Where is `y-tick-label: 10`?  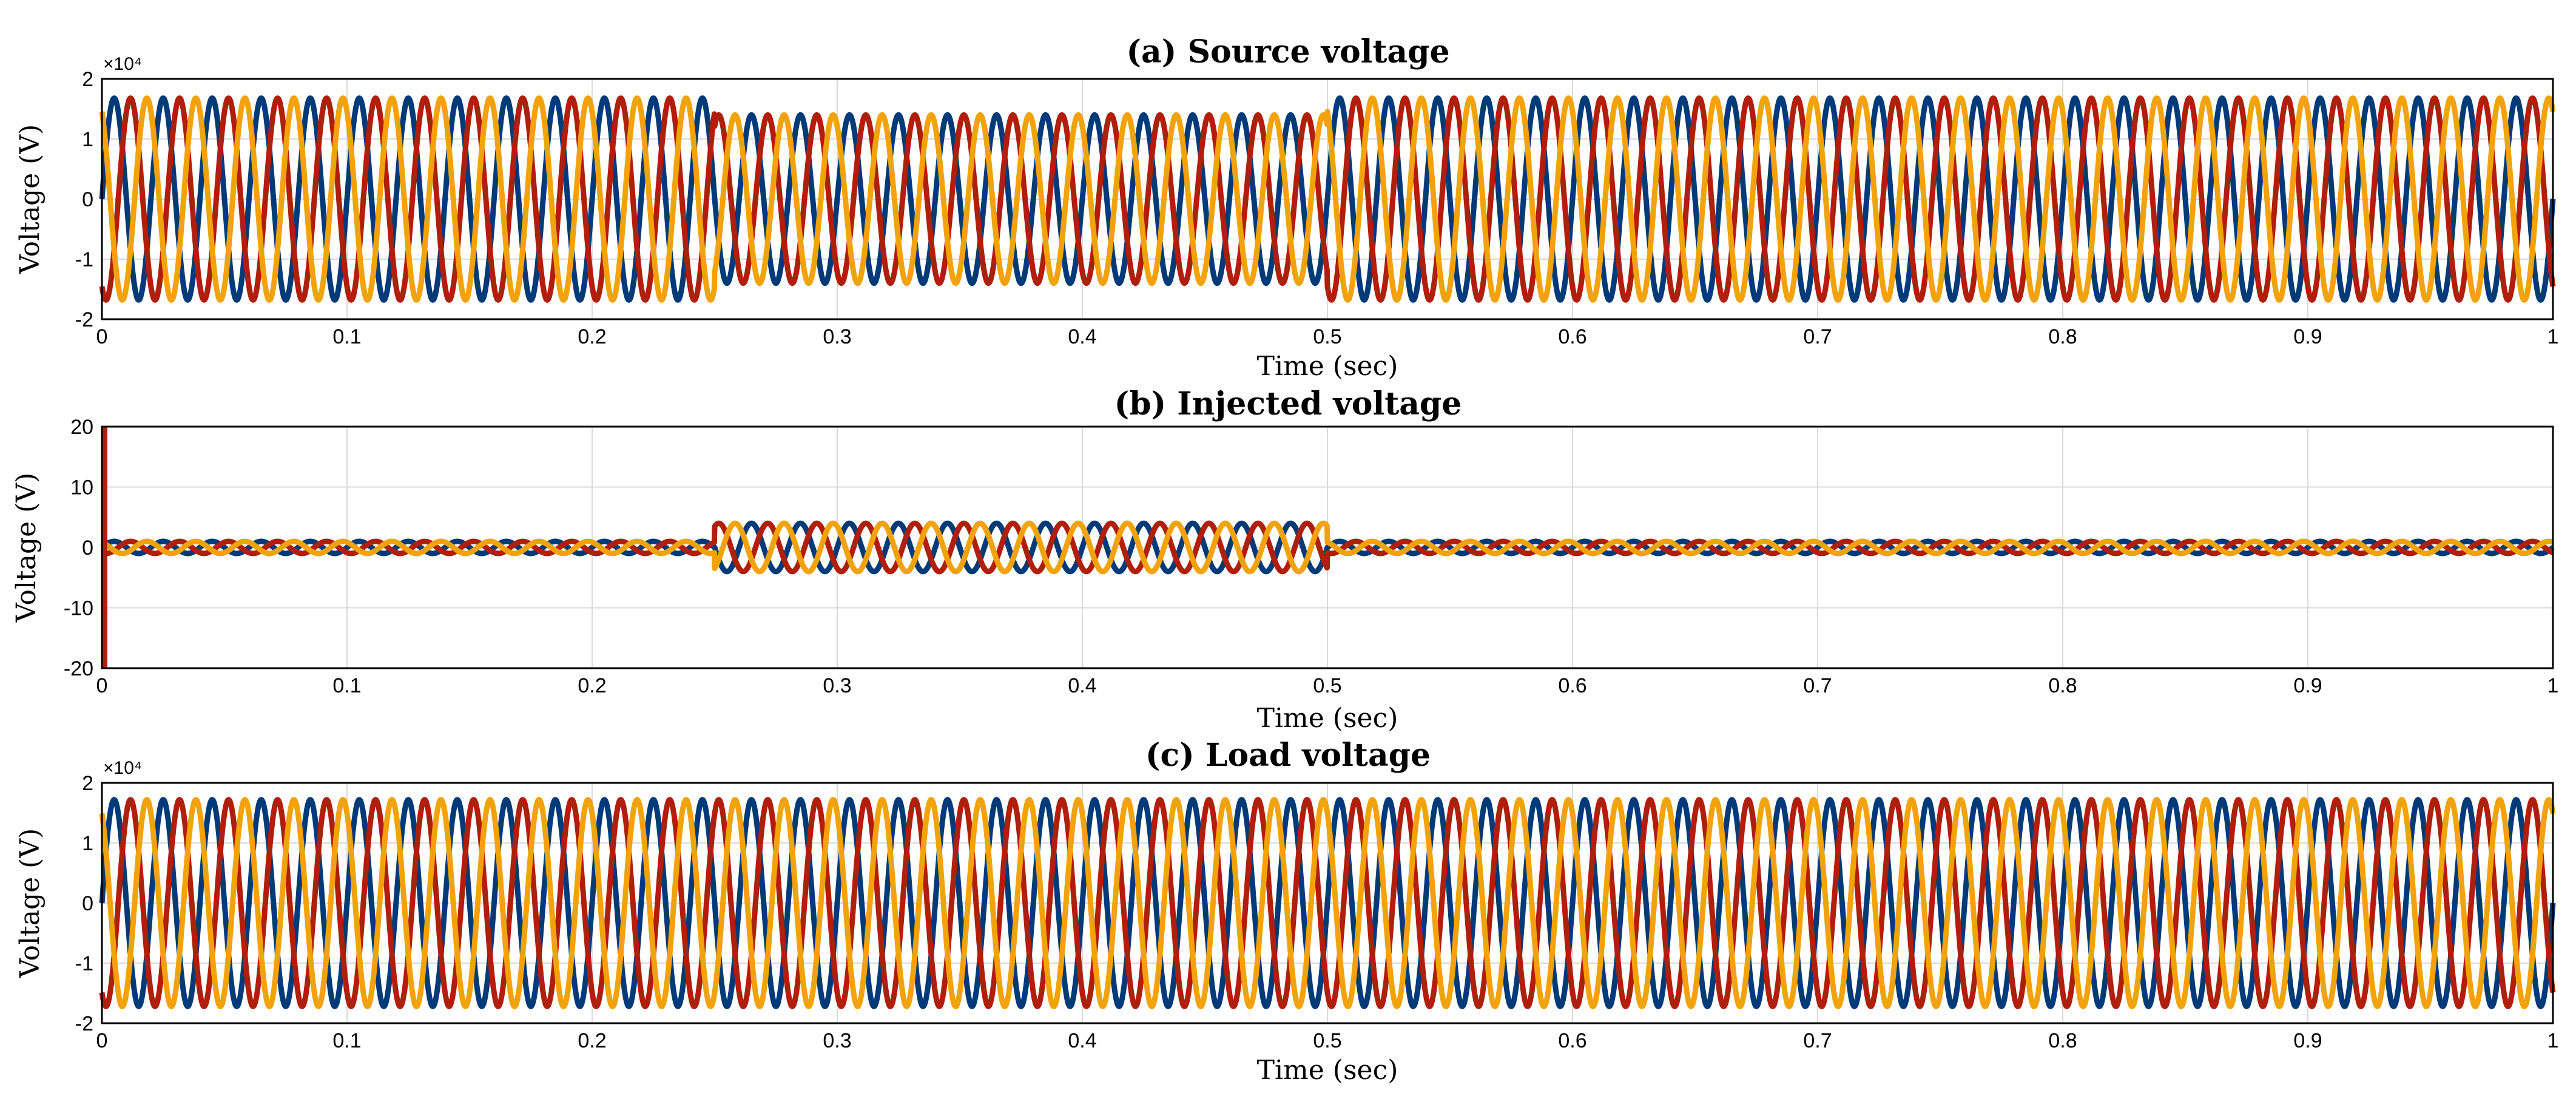 y-tick-label: 10 is located at coordinates (82, 488).